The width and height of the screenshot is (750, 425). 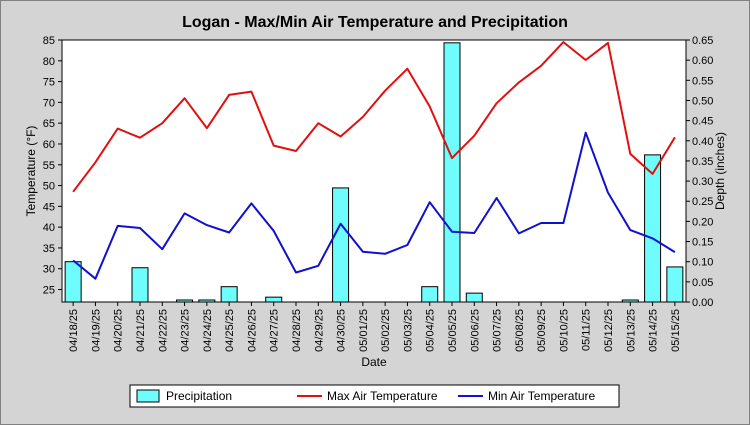 What do you see at coordinates (49, 228) in the screenshot?
I see `y-left-tick-label: 40` at bounding box center [49, 228].